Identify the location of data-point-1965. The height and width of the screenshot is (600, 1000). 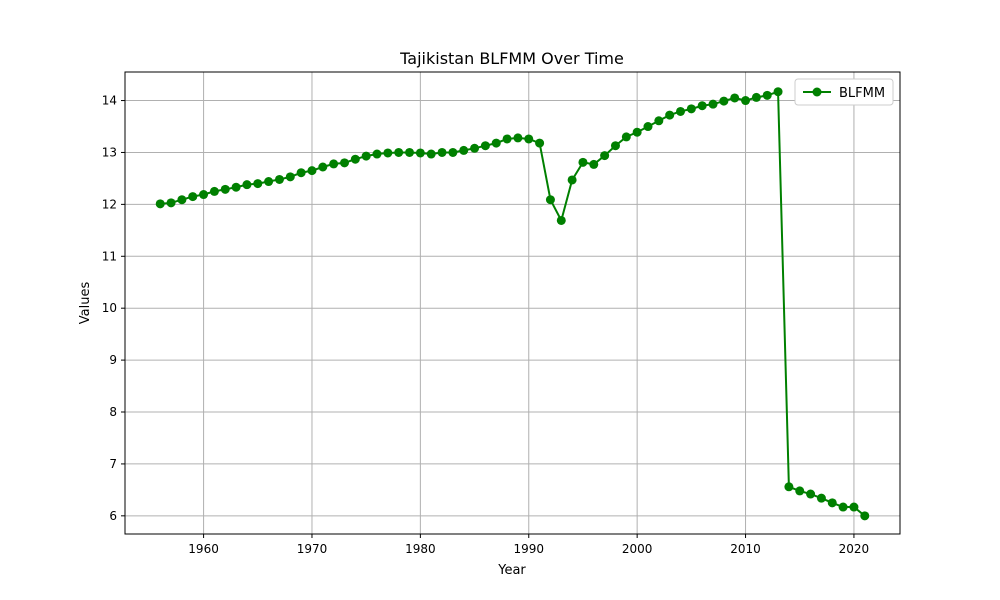
(258, 184).